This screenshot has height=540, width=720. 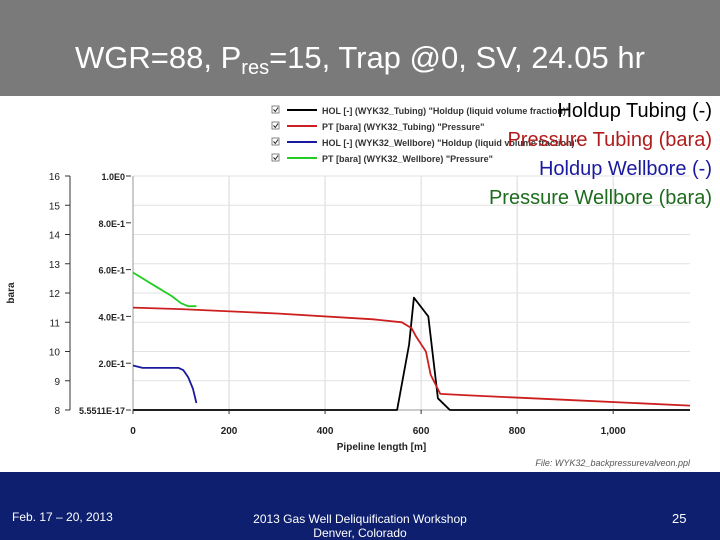 I want to click on holdup-axis-tick-label: 4.0E-1, so click(x=111, y=317).